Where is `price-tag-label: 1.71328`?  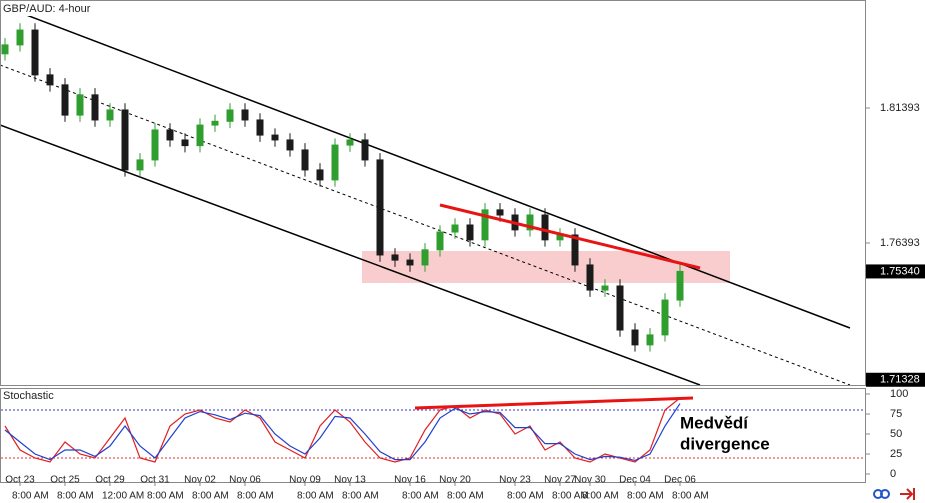
price-tag-label: 1.71328 is located at coordinates (900, 380).